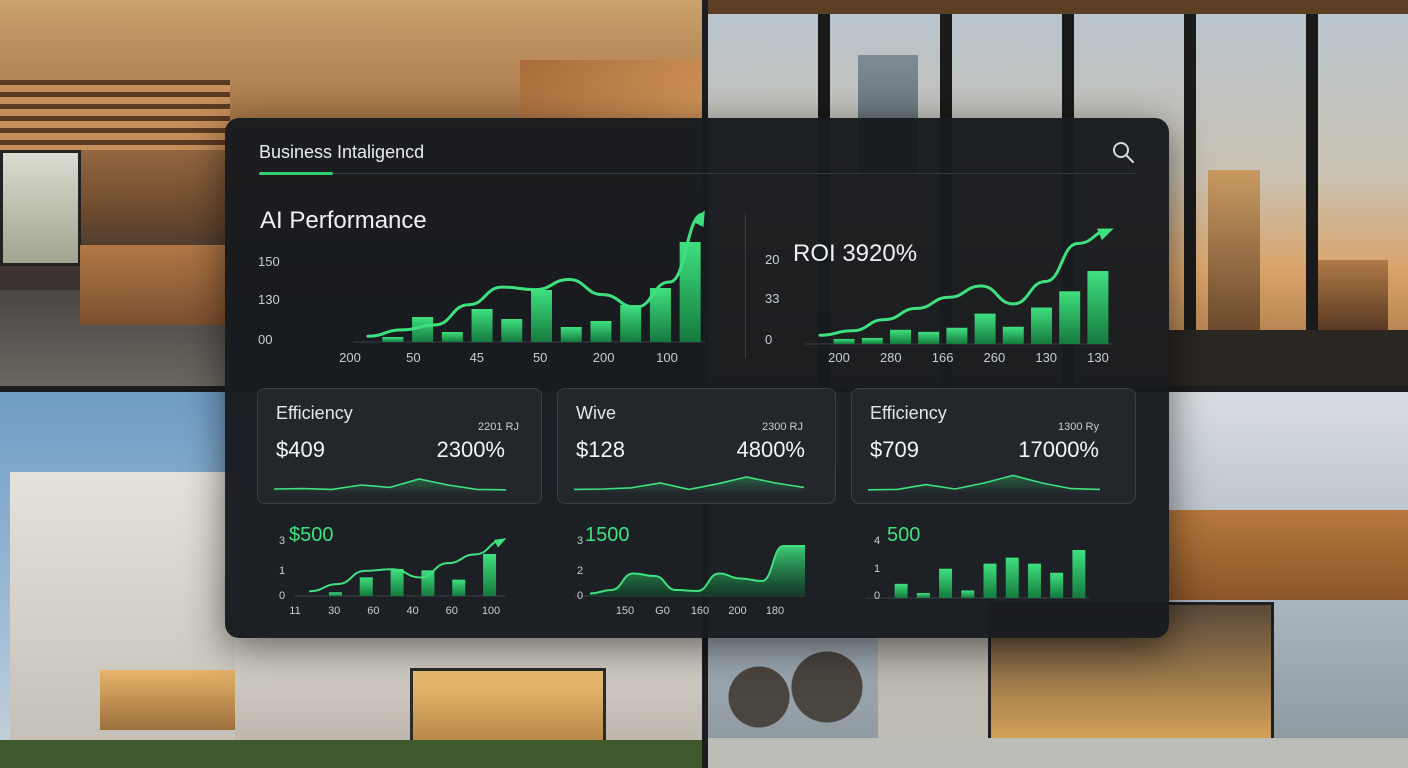  What do you see at coordinates (696, 446) in the screenshot?
I see `kpi-card-wive: Wive $128 2300 RJ 4800%` at bounding box center [696, 446].